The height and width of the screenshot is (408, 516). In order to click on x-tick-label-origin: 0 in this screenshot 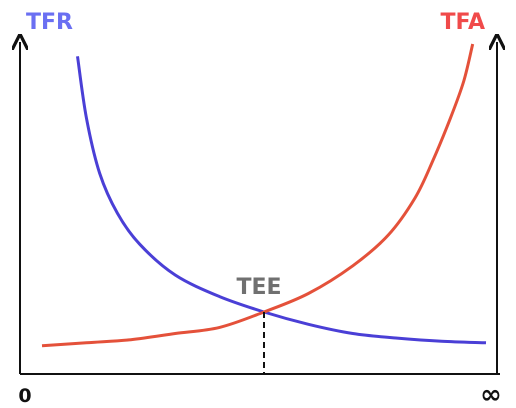, I will do `click(24, 396)`.